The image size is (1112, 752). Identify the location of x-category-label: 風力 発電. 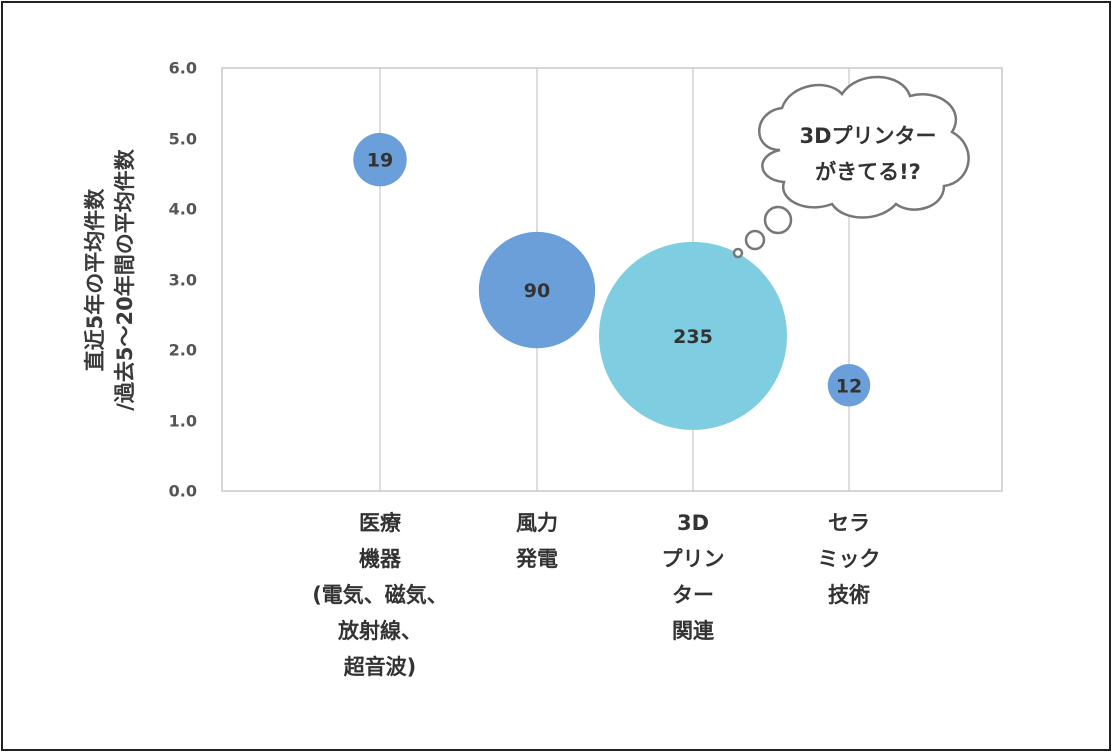
(537, 541).